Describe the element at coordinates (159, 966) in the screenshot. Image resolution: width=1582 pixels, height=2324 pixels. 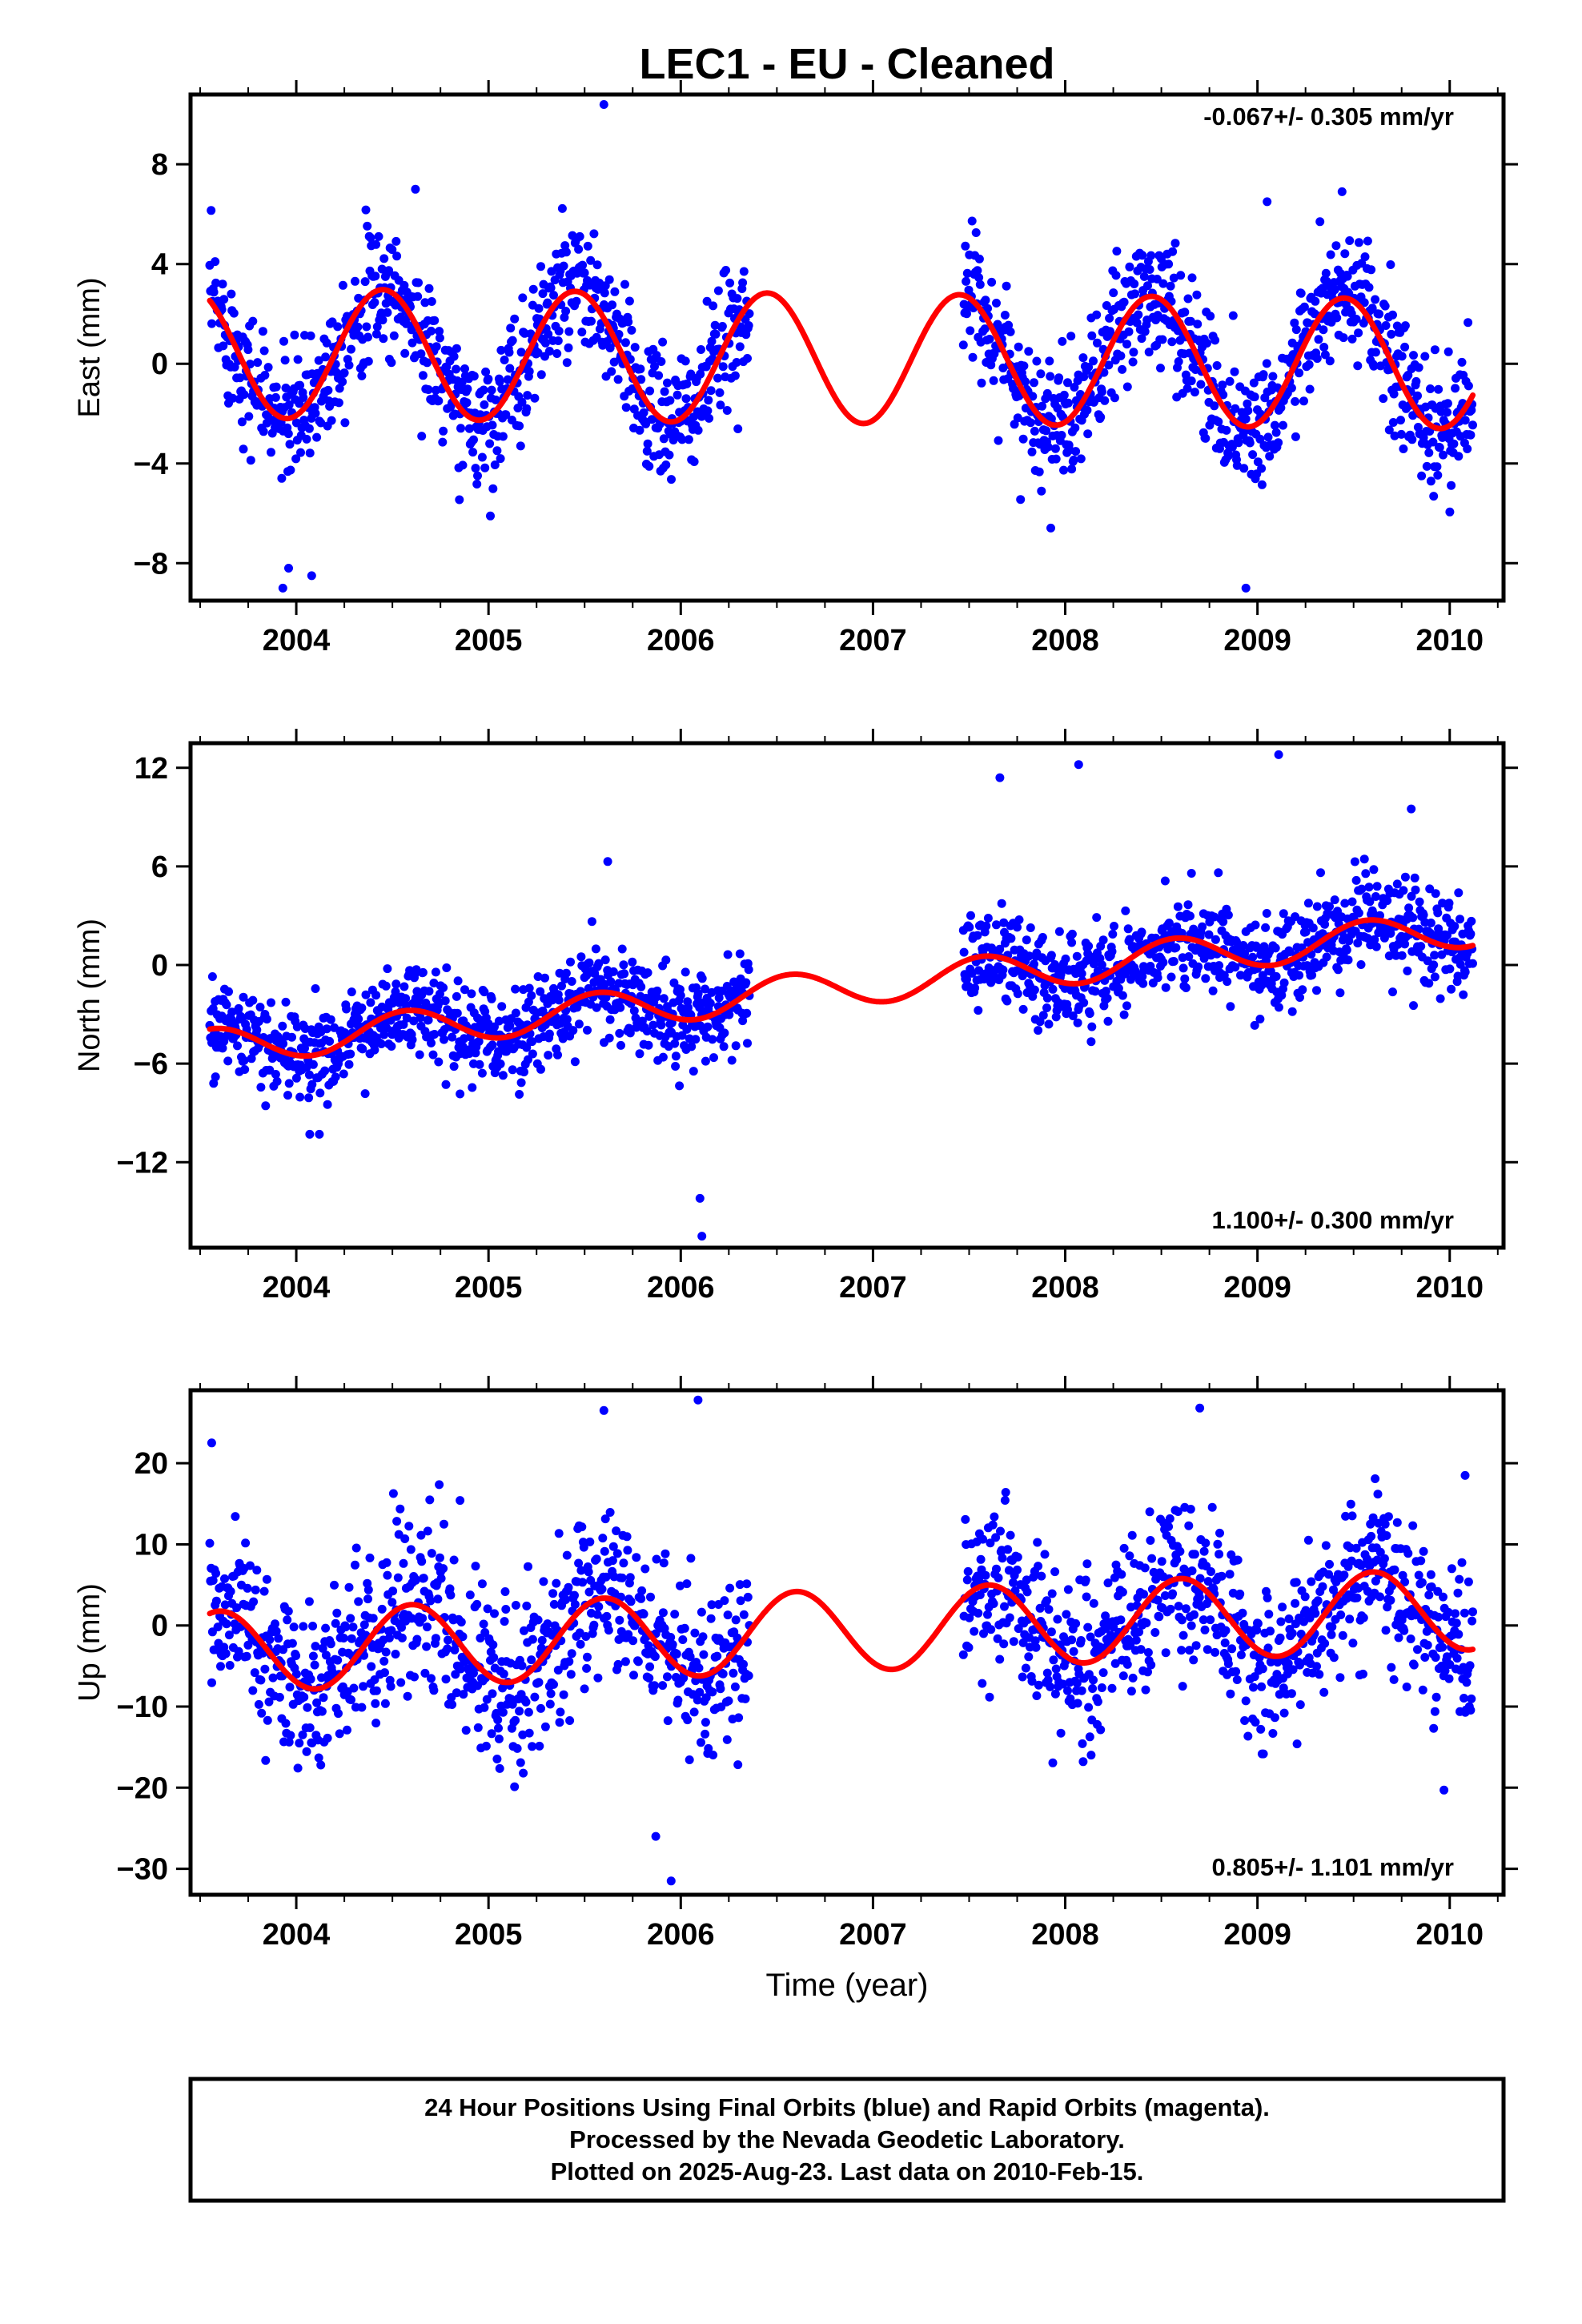
I see `north-y-tick-label: 0` at that location.